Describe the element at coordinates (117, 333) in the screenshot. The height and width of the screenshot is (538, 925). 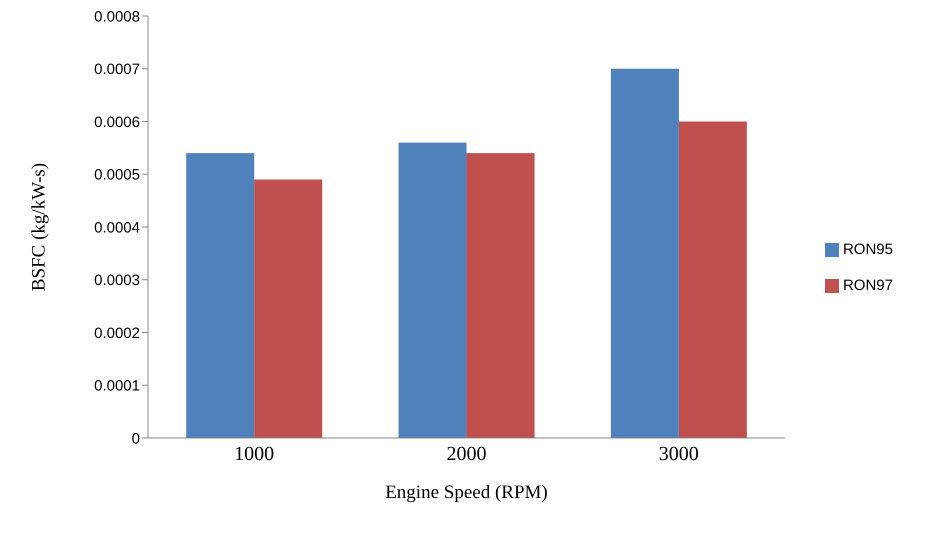
I see `y-tick-label: 0.0002` at that location.